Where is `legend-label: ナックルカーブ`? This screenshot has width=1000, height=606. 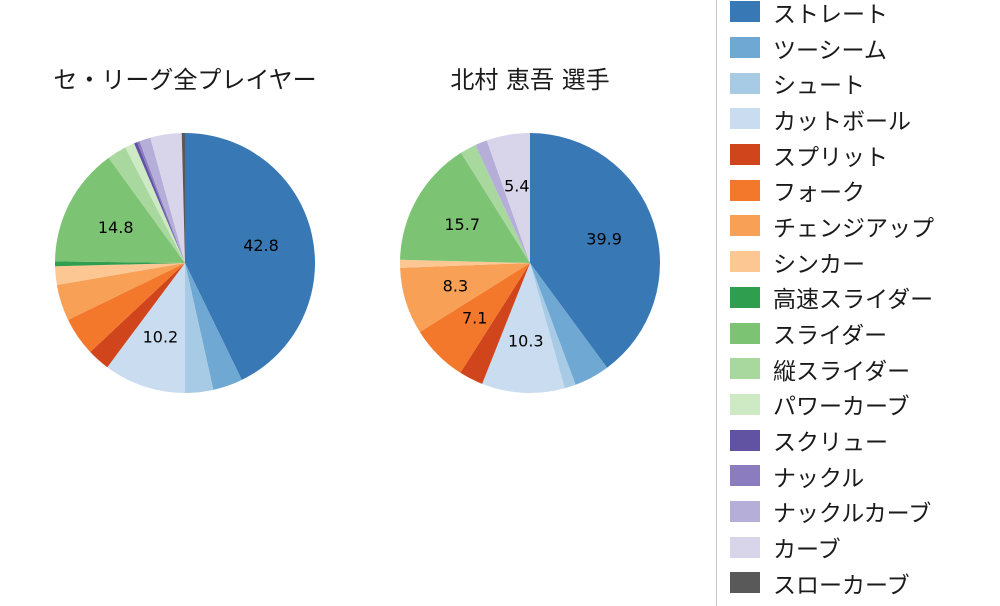
legend-label: ナックルカーブ is located at coordinates (852, 514).